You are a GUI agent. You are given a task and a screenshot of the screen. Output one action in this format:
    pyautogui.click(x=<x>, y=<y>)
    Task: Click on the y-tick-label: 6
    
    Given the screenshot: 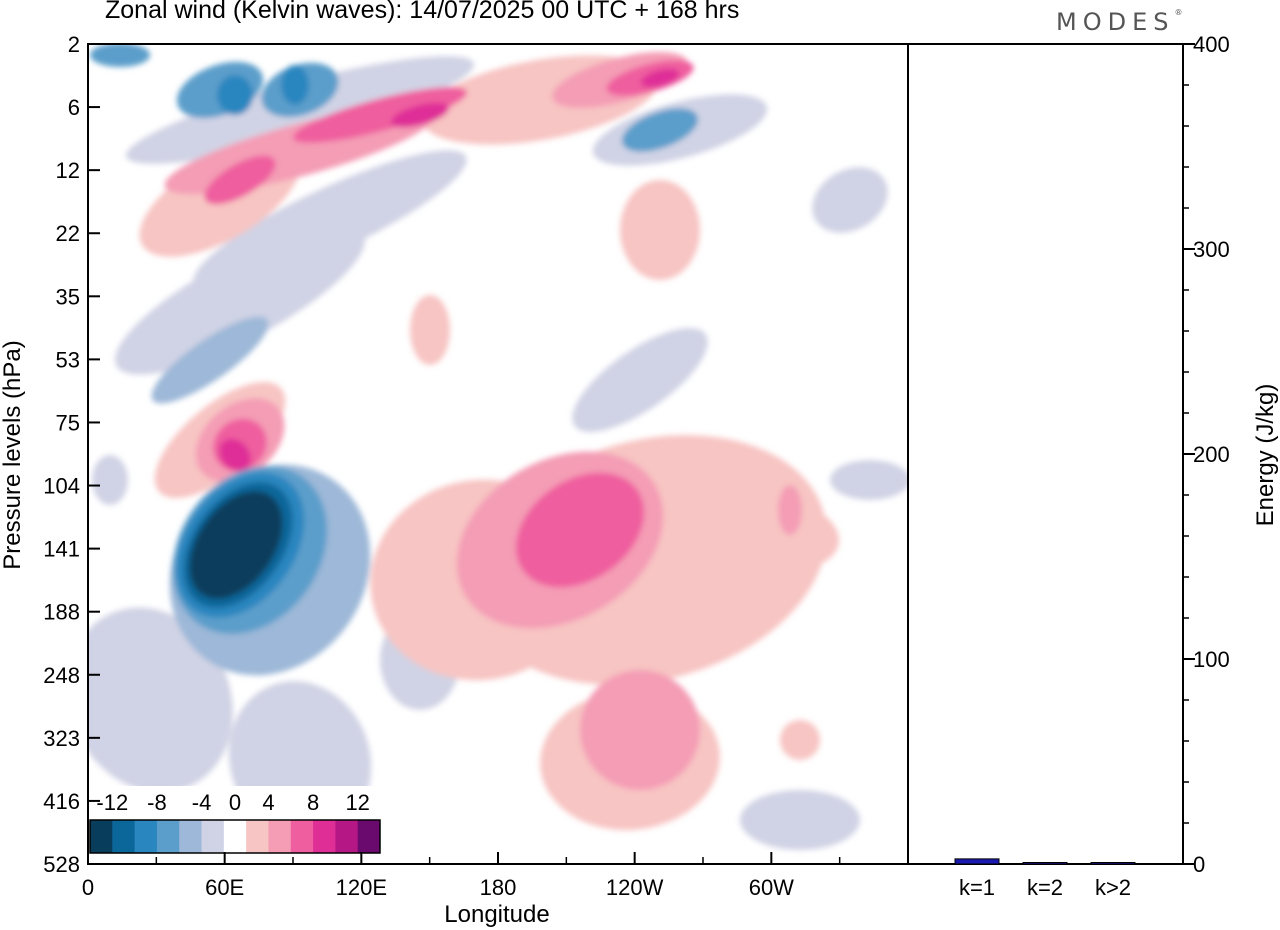 What is the action you would take?
    pyautogui.click(x=74, y=107)
    